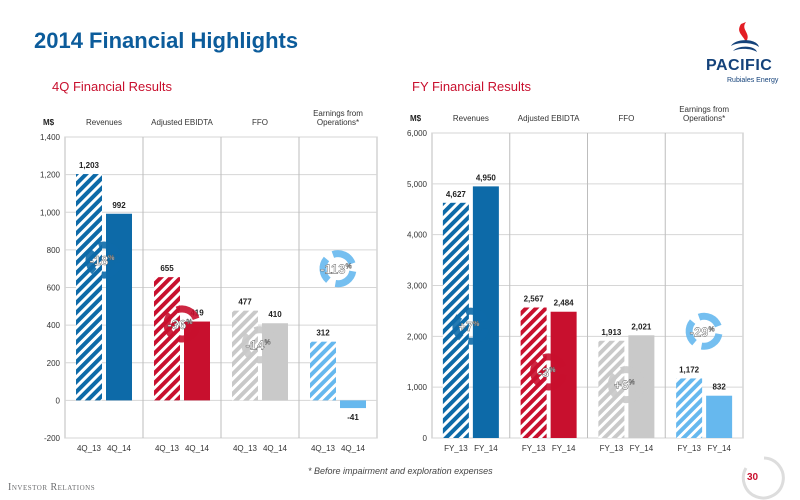  What do you see at coordinates (753, 477) in the screenshot?
I see `page-number: 30` at bounding box center [753, 477].